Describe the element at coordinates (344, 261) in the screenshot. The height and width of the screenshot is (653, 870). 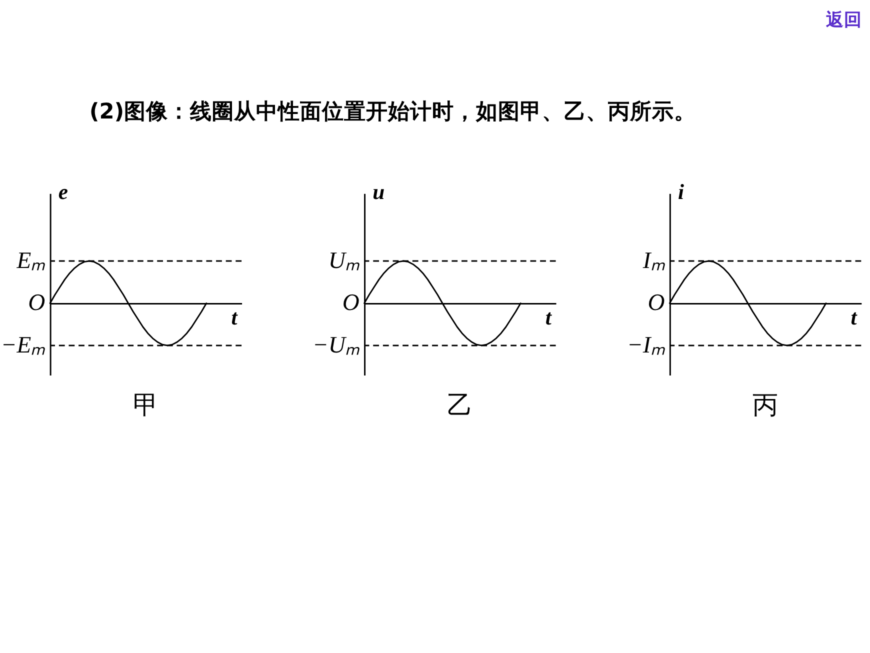
I see `ref-line-label: Uₘ` at that location.